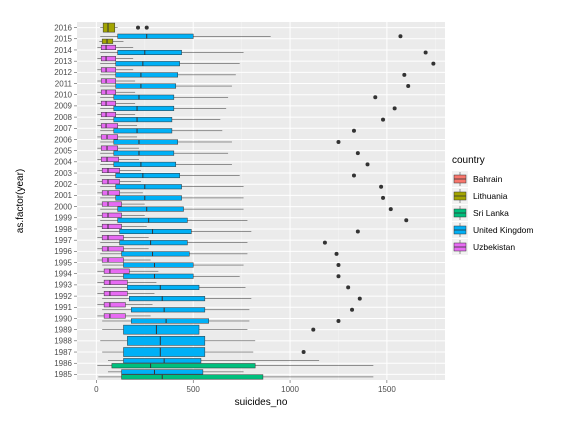 Image resolution: width=571 pixels, height=437 pixels. What do you see at coordinates (236, 377) in the screenshot?
I see `box-sri-lanka-1985` at bounding box center [236, 377].